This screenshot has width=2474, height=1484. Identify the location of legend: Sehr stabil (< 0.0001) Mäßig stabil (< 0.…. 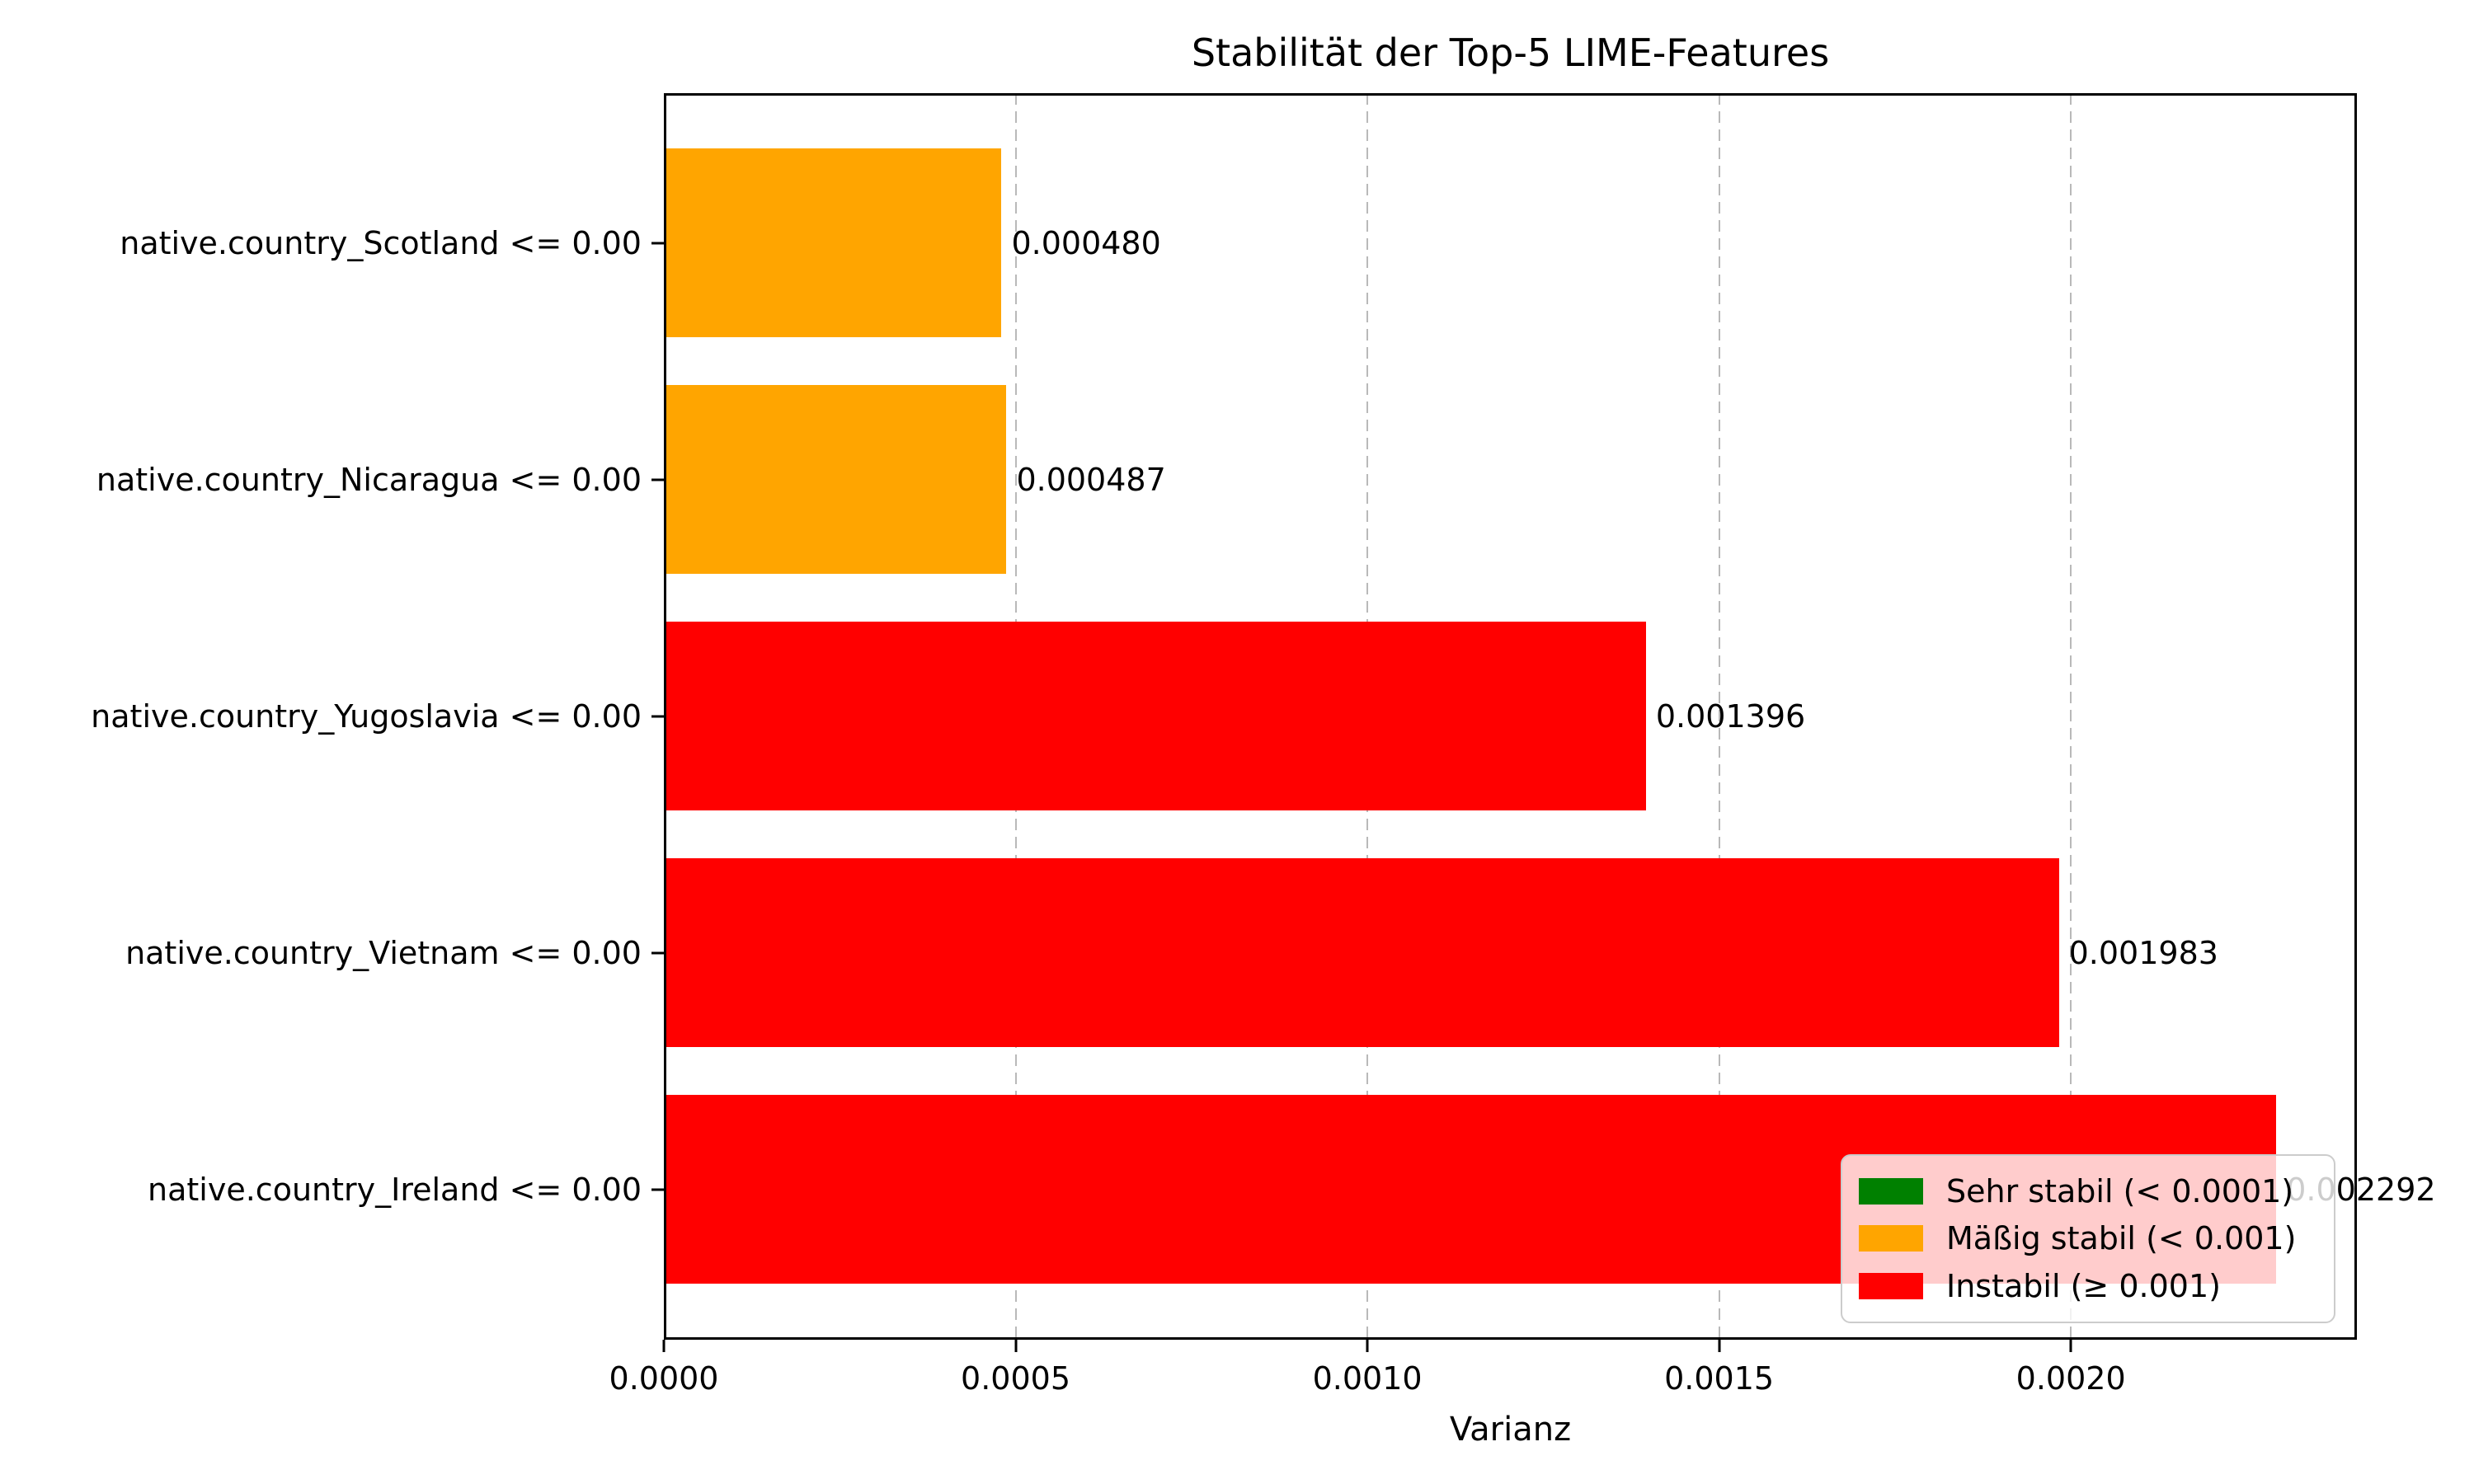
(2088, 1238).